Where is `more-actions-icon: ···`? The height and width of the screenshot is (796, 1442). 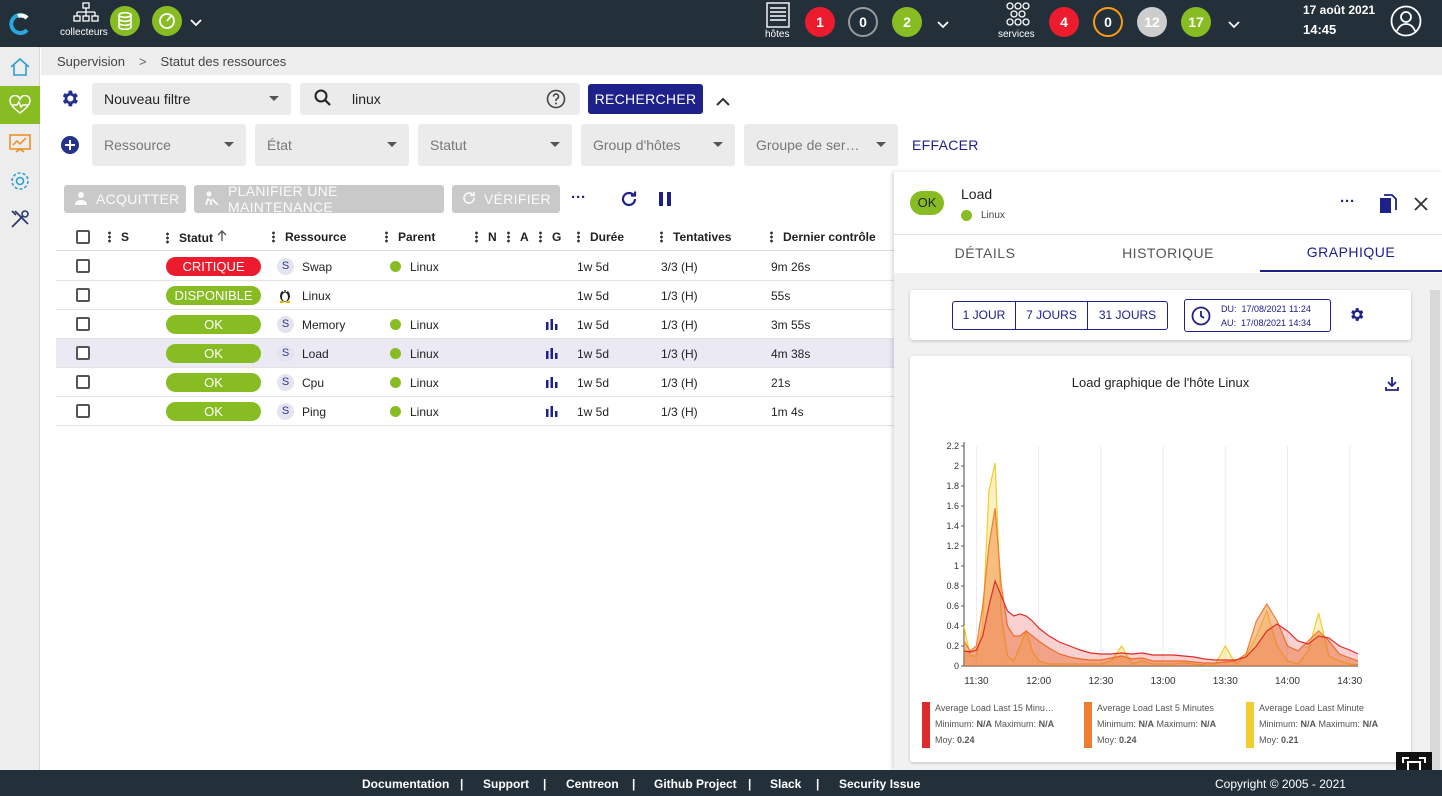
more-actions-icon: ··· is located at coordinates (578, 197).